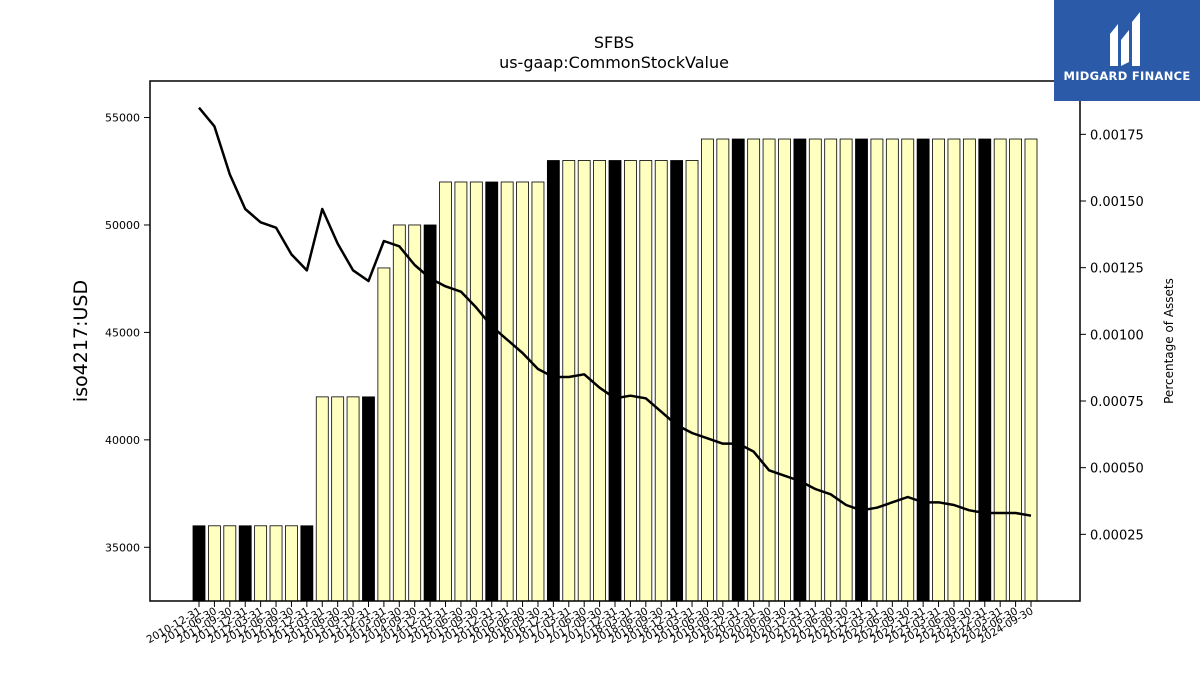  I want to click on y2-tick-label: 0.00150, so click(1117, 202).